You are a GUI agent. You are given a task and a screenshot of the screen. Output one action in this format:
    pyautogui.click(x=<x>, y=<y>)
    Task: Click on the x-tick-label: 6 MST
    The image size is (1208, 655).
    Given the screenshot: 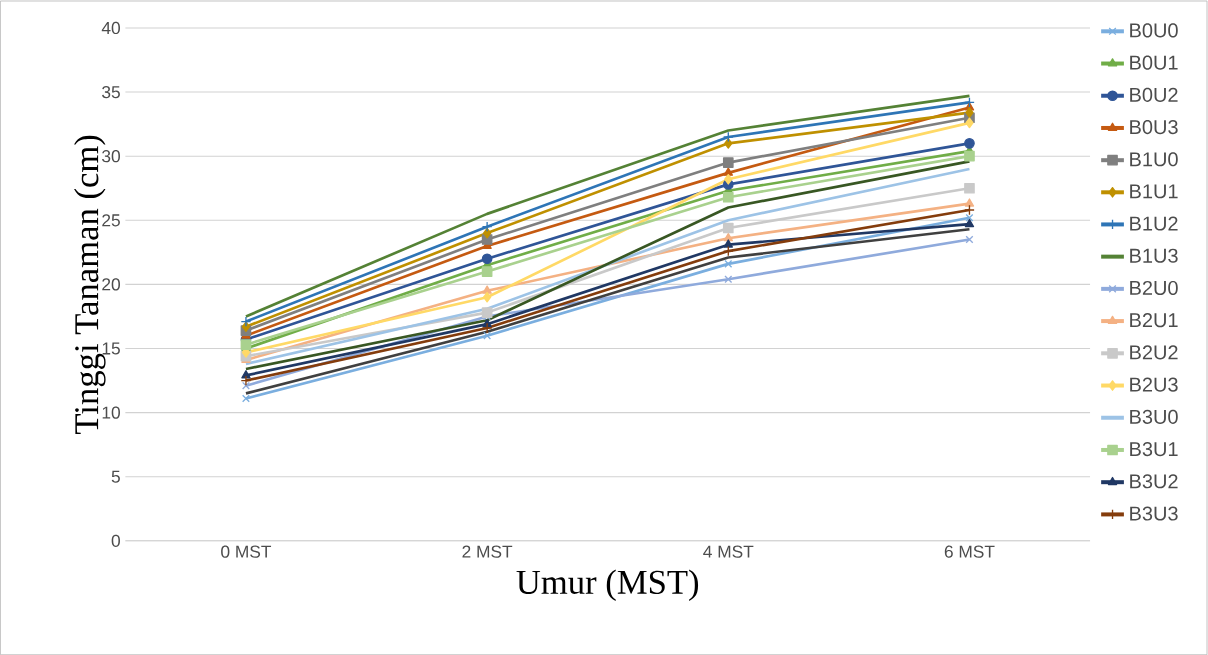 What is the action you would take?
    pyautogui.click(x=969, y=551)
    